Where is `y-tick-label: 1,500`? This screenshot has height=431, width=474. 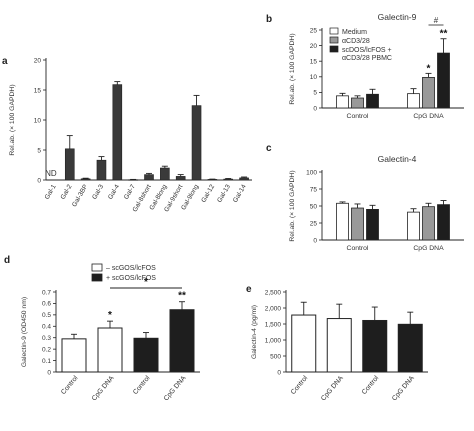
y-tick-label: 1,500 is located at coordinates (273, 324).